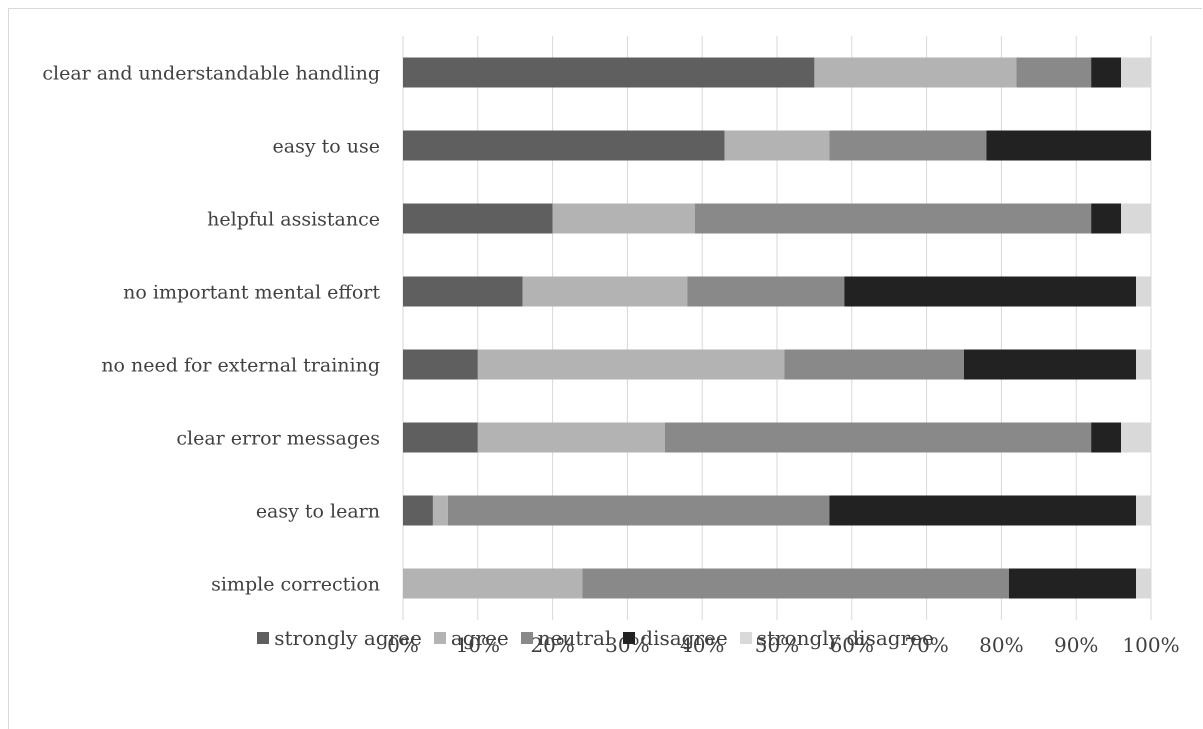  I want to click on category-label: clear error messages, so click(278, 439).